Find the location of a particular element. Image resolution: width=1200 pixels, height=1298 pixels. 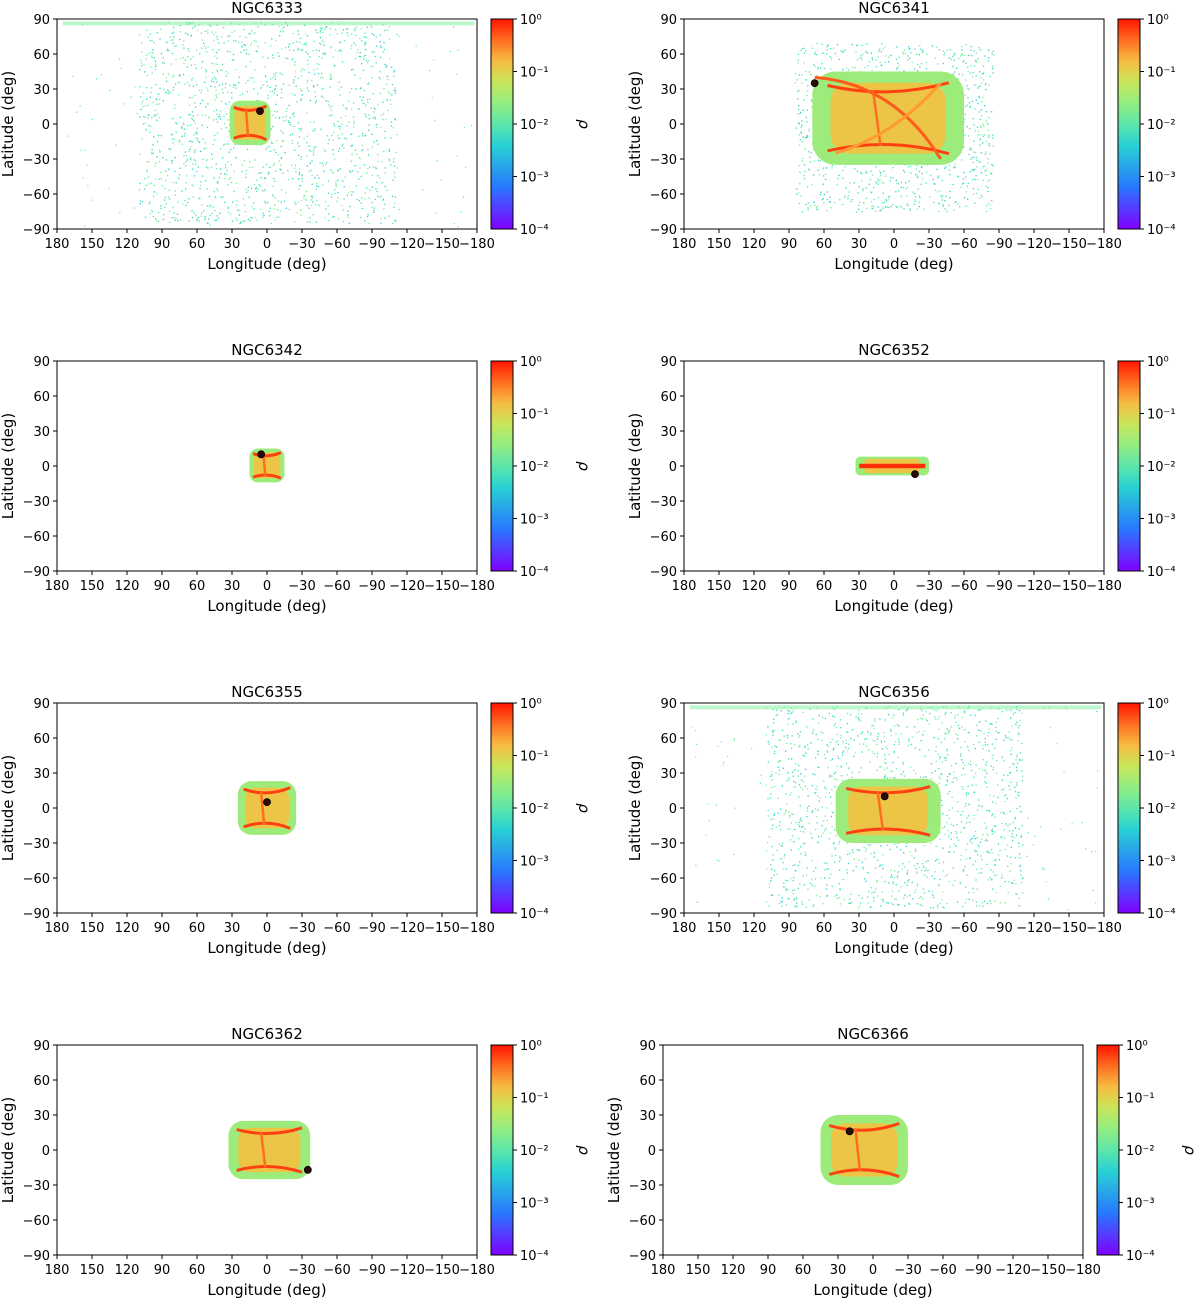

chart-title: NGC6362 is located at coordinates (267, 1034).